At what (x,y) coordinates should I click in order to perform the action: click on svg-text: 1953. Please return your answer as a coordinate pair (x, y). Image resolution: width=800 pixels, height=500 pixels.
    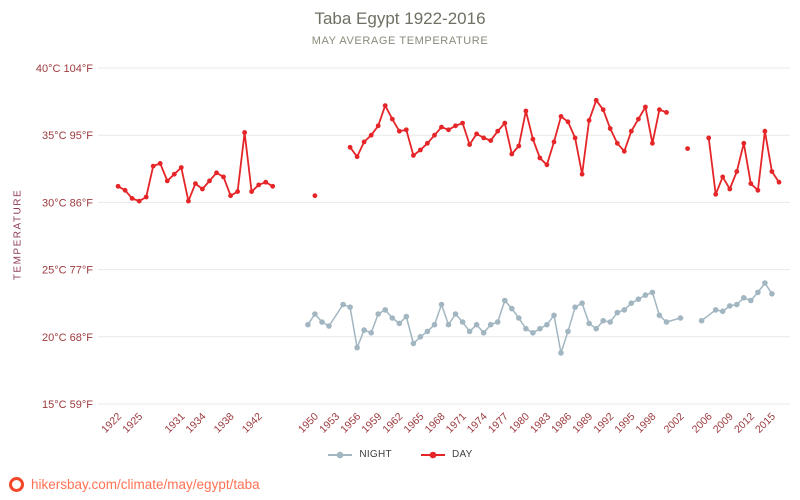
    Looking at the image, I should click on (329, 423).